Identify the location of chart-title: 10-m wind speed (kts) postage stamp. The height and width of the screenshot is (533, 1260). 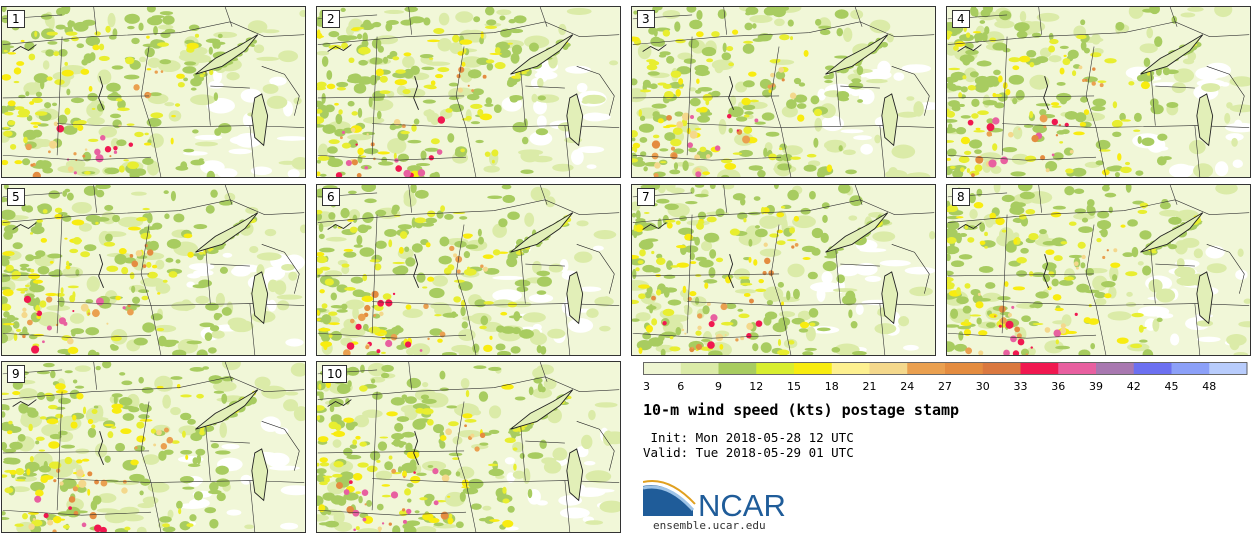
(801, 410).